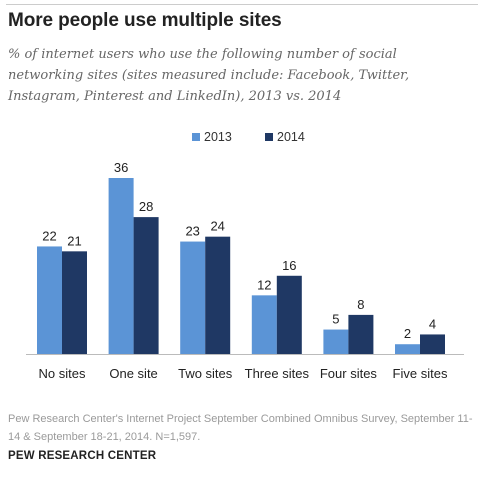  What do you see at coordinates (361, 334) in the screenshot?
I see `bar-2014-four-sites` at bounding box center [361, 334].